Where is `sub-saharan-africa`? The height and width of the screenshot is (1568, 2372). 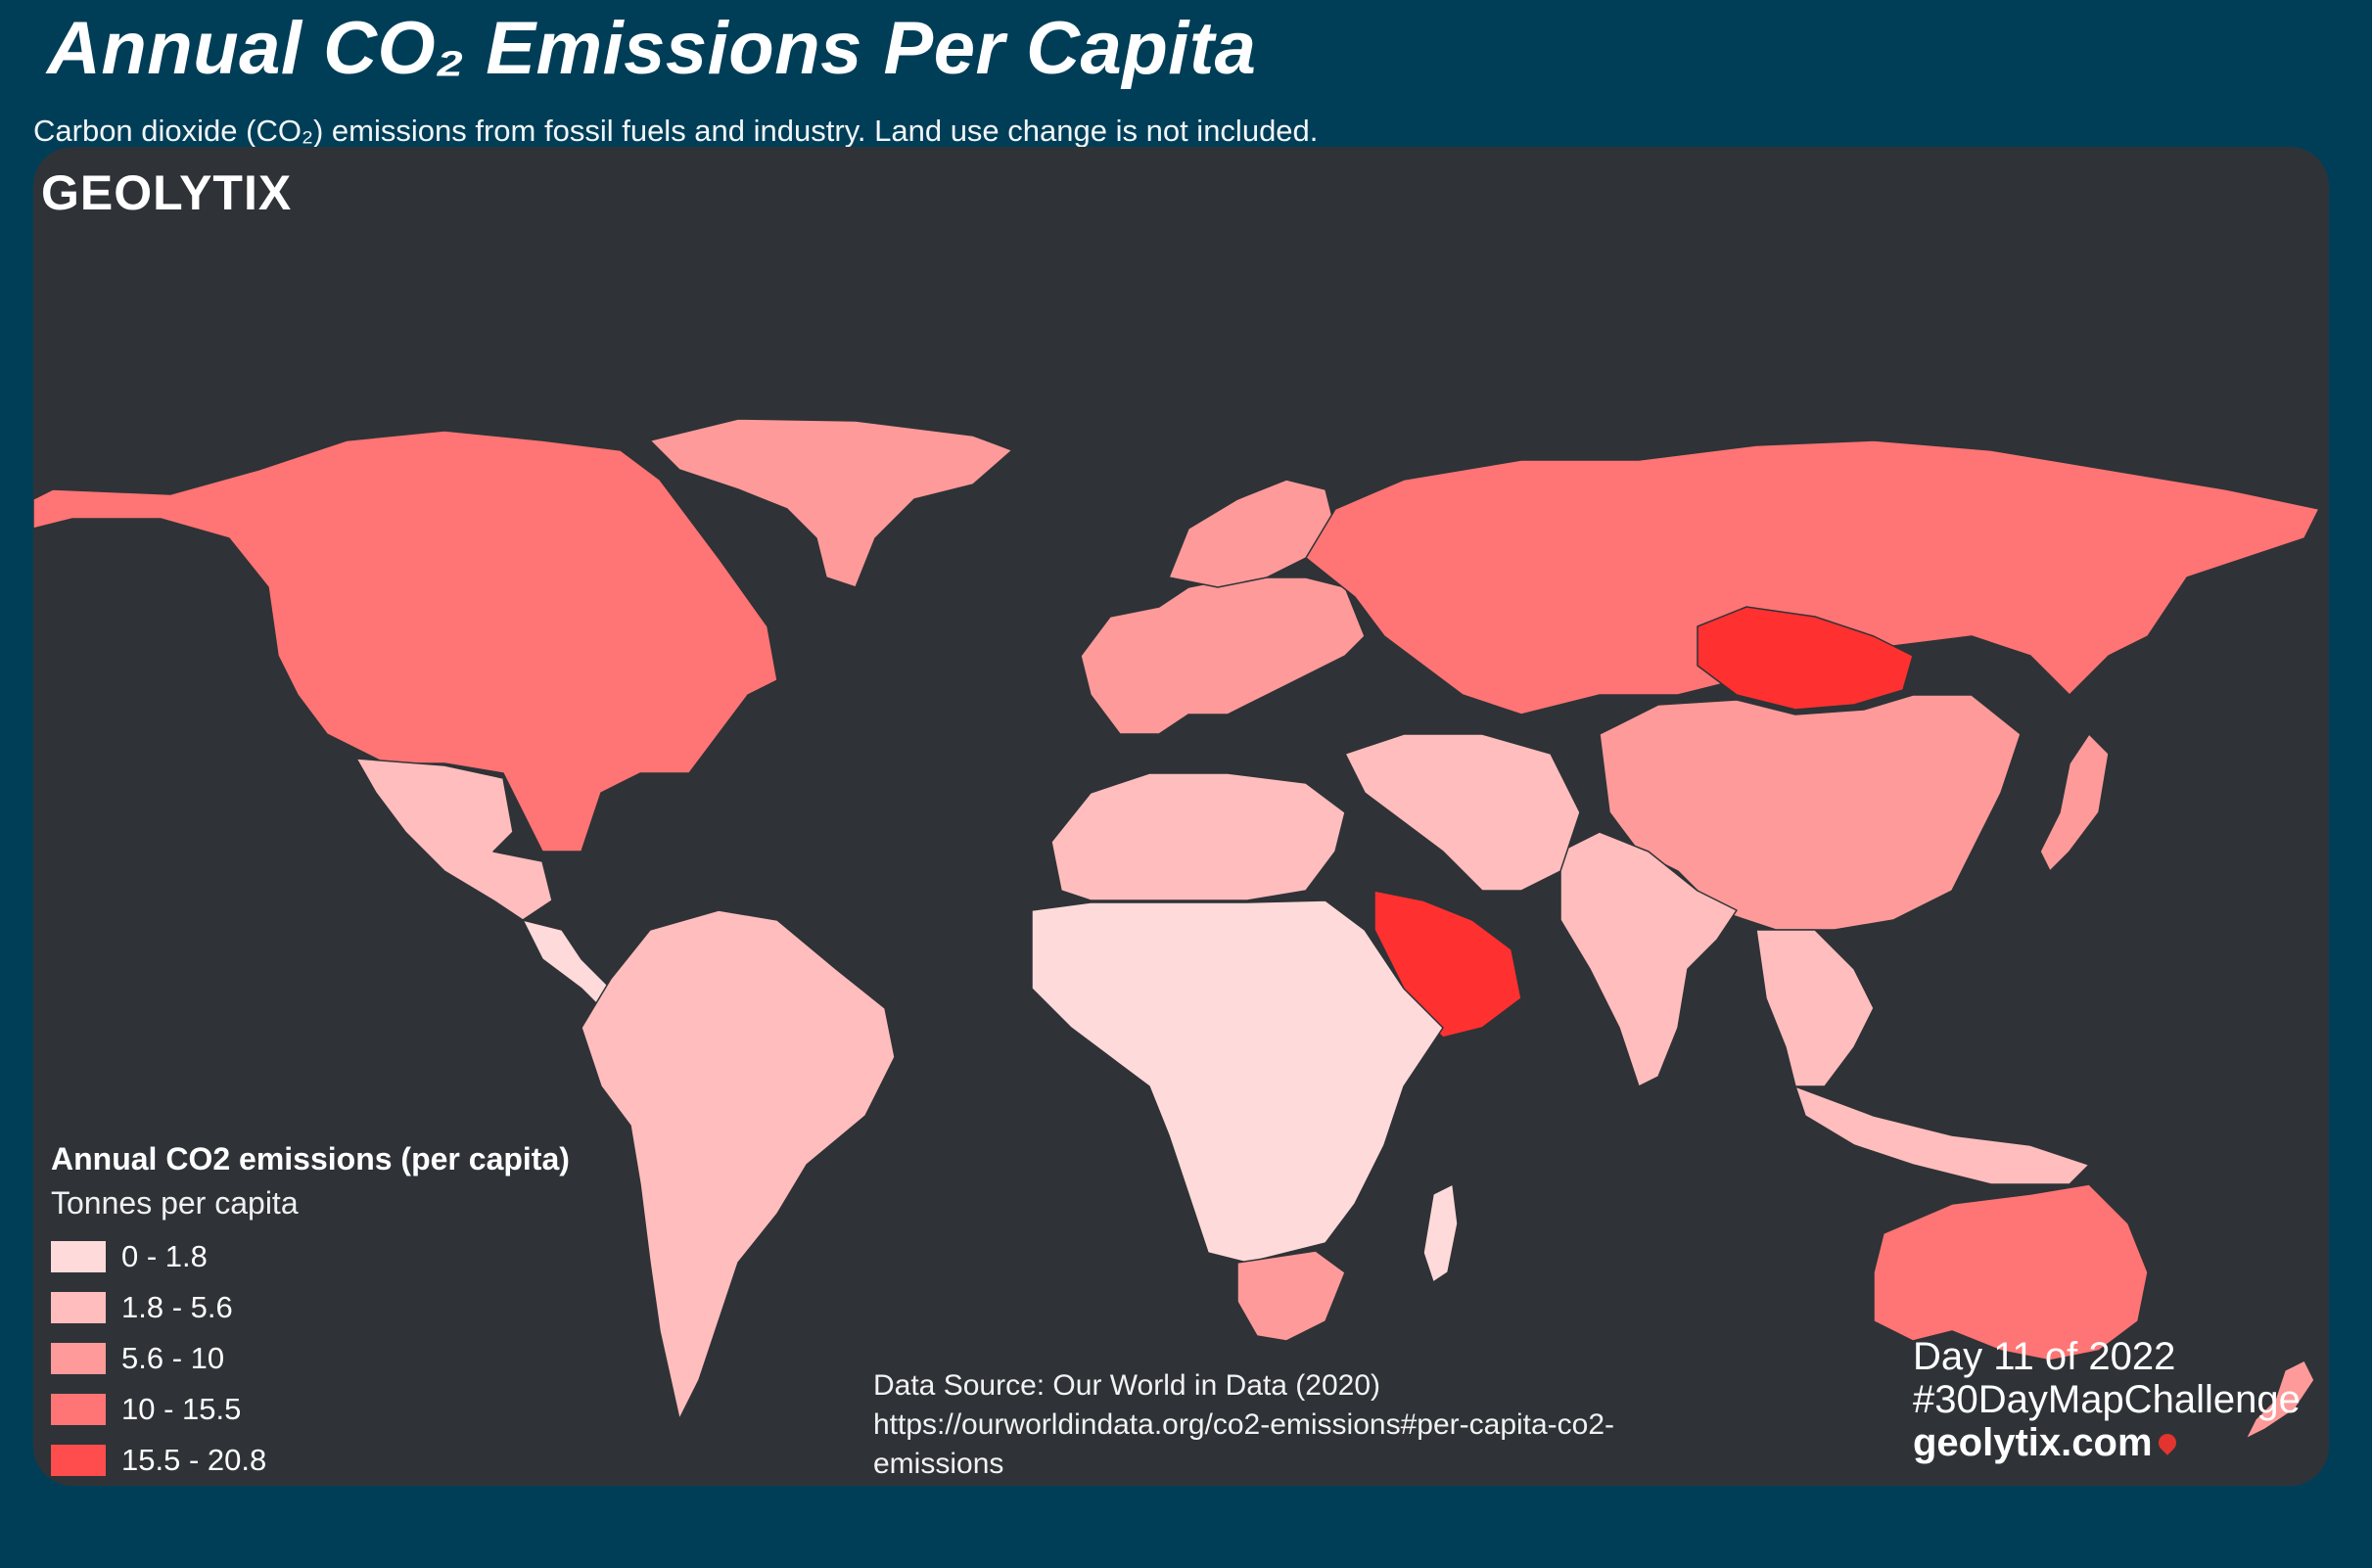 sub-saharan-africa is located at coordinates (1237, 1081).